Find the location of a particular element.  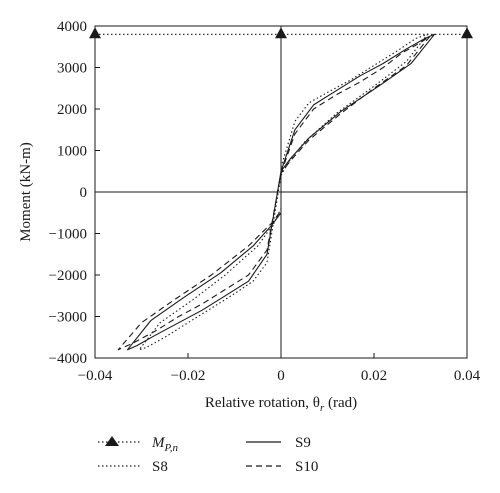

x-tick-label: 0.04 is located at coordinates (467, 376).